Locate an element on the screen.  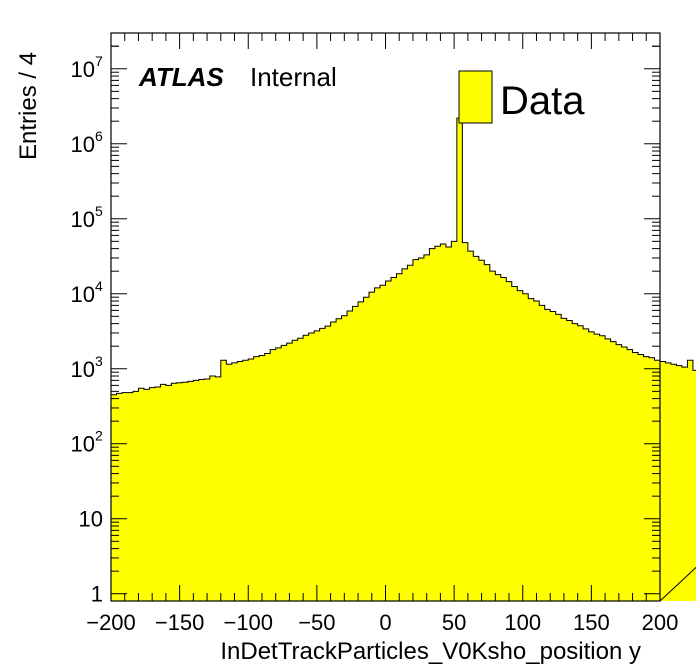
y-tick-label: 10⁷ is located at coordinates (87, 67).